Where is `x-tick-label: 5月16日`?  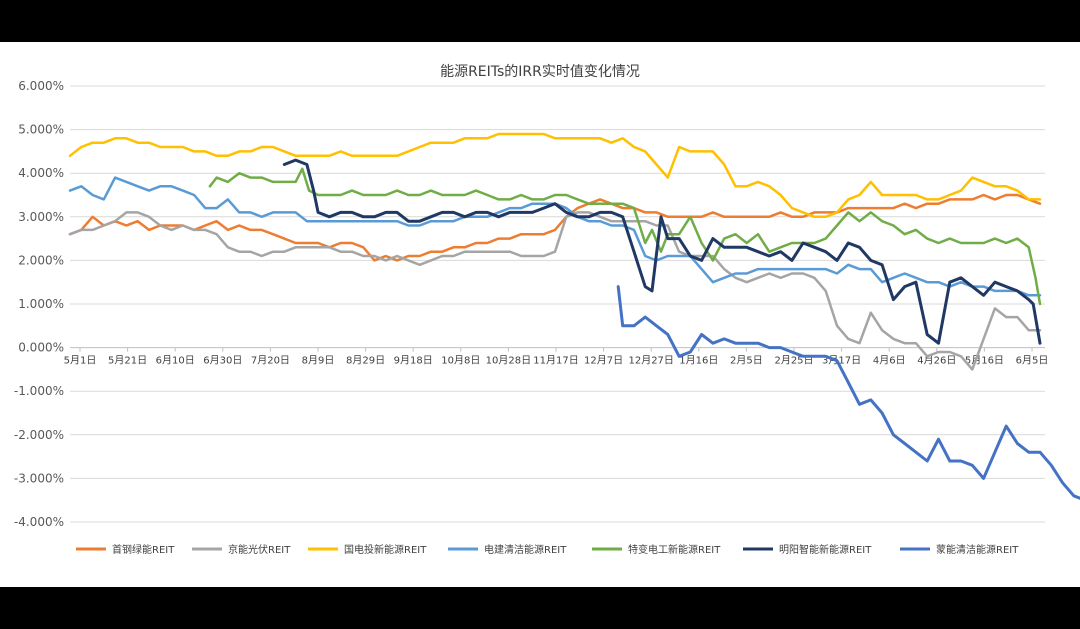
x-tick-label: 5月16日 is located at coordinates (984, 361).